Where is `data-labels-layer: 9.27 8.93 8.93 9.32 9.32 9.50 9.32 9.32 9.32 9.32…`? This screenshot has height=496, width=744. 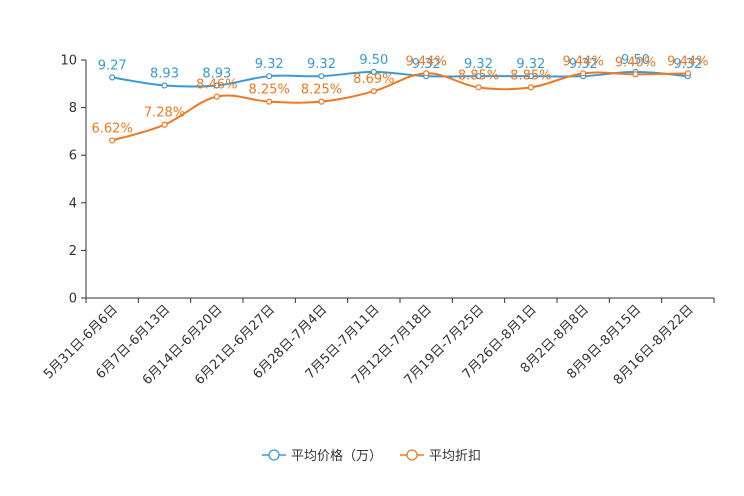 data-labels-layer: 9.27 8.93 8.93 9.32 9.32 9.50 9.32 9.32 9.32 9.32… is located at coordinates (400, 95).